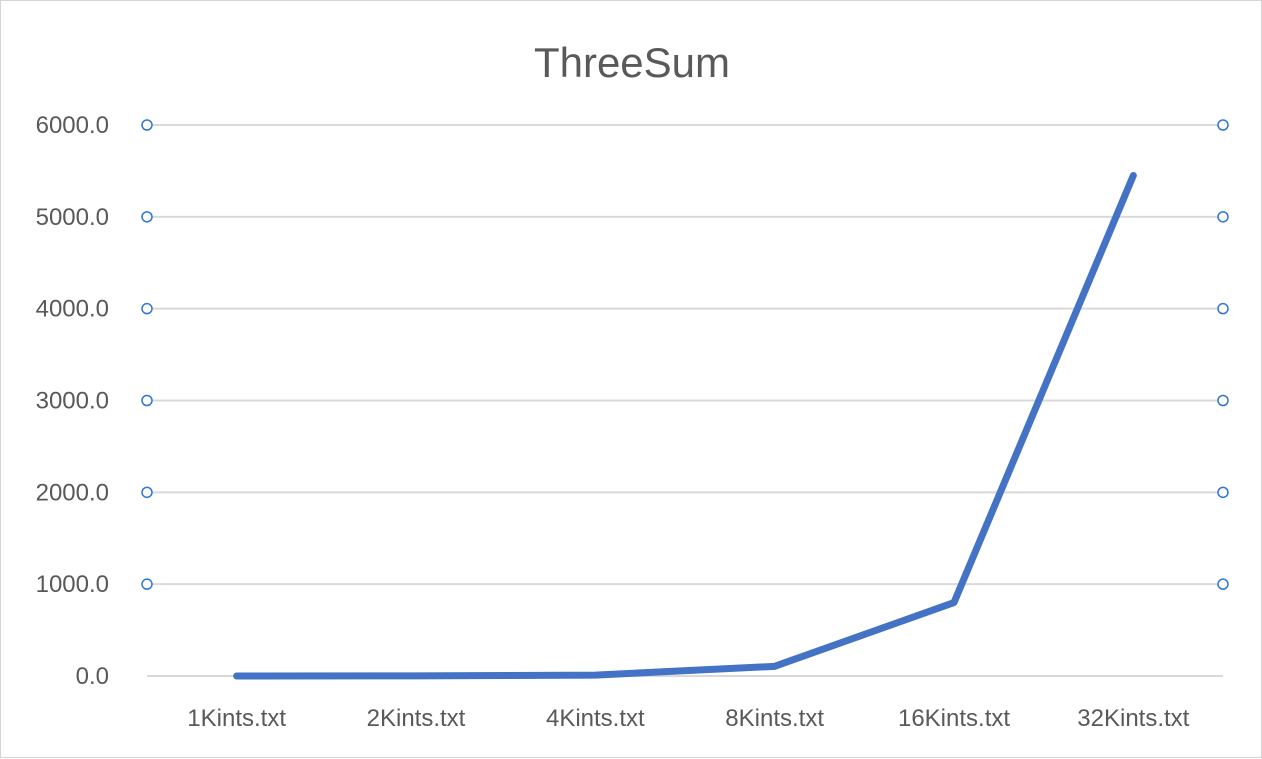 The image size is (1262, 759). I want to click on x-tick-label: 4Kints.txt, so click(595, 718).